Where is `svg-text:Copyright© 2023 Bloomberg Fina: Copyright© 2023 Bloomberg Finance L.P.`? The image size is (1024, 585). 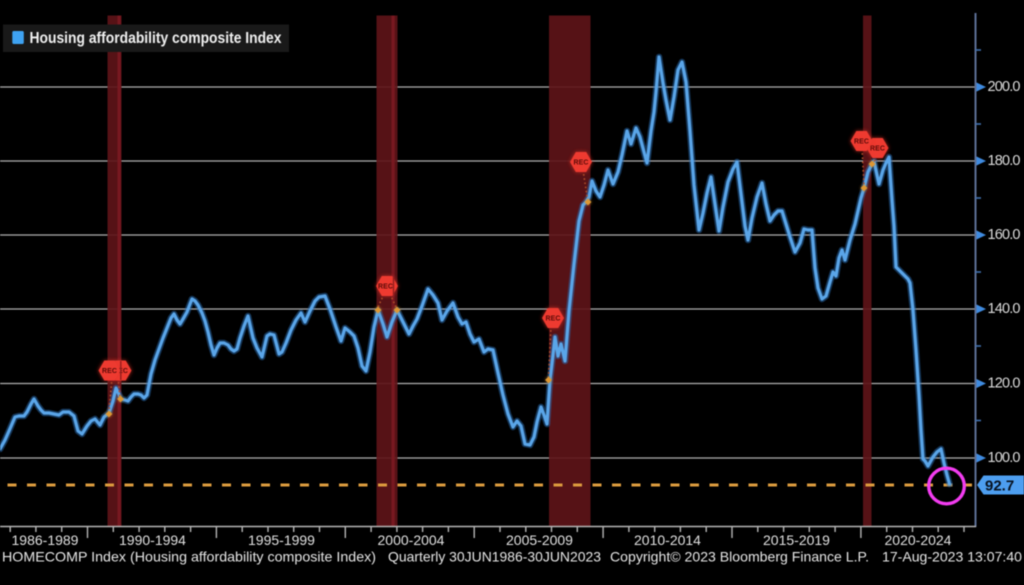
svg-text:Copyright© 2023 Bloomberg Fina: Copyright© 2023 Bloomberg Finance L.P. is located at coordinates (739, 557).